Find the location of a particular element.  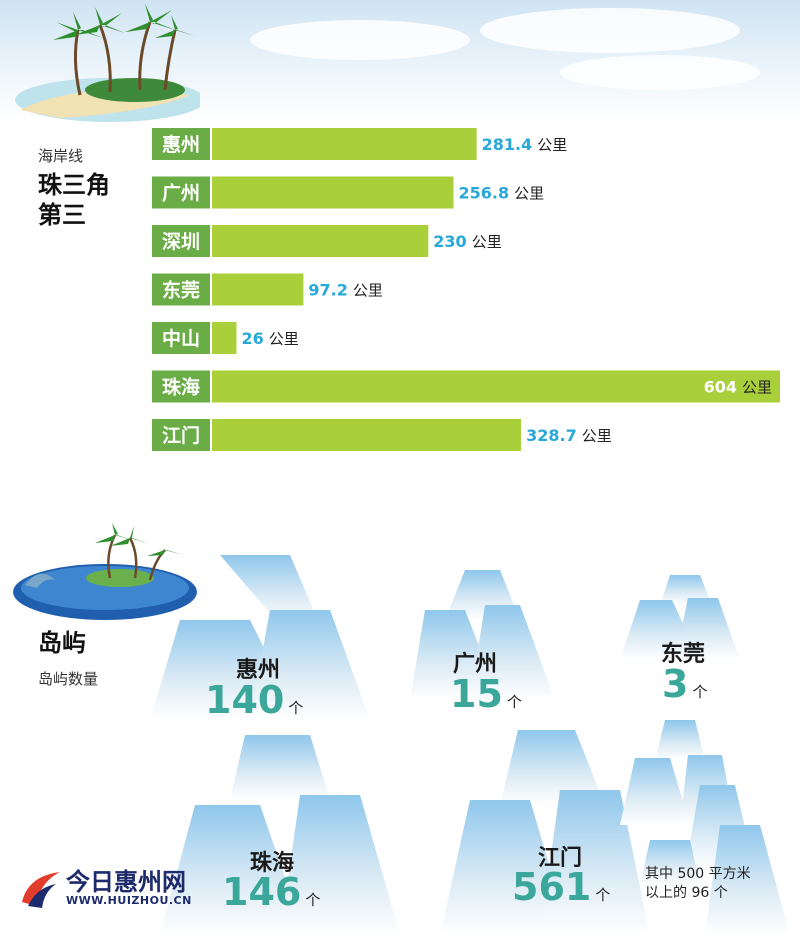

island-value-jiangmen: 561 个 is located at coordinates (561, 887).